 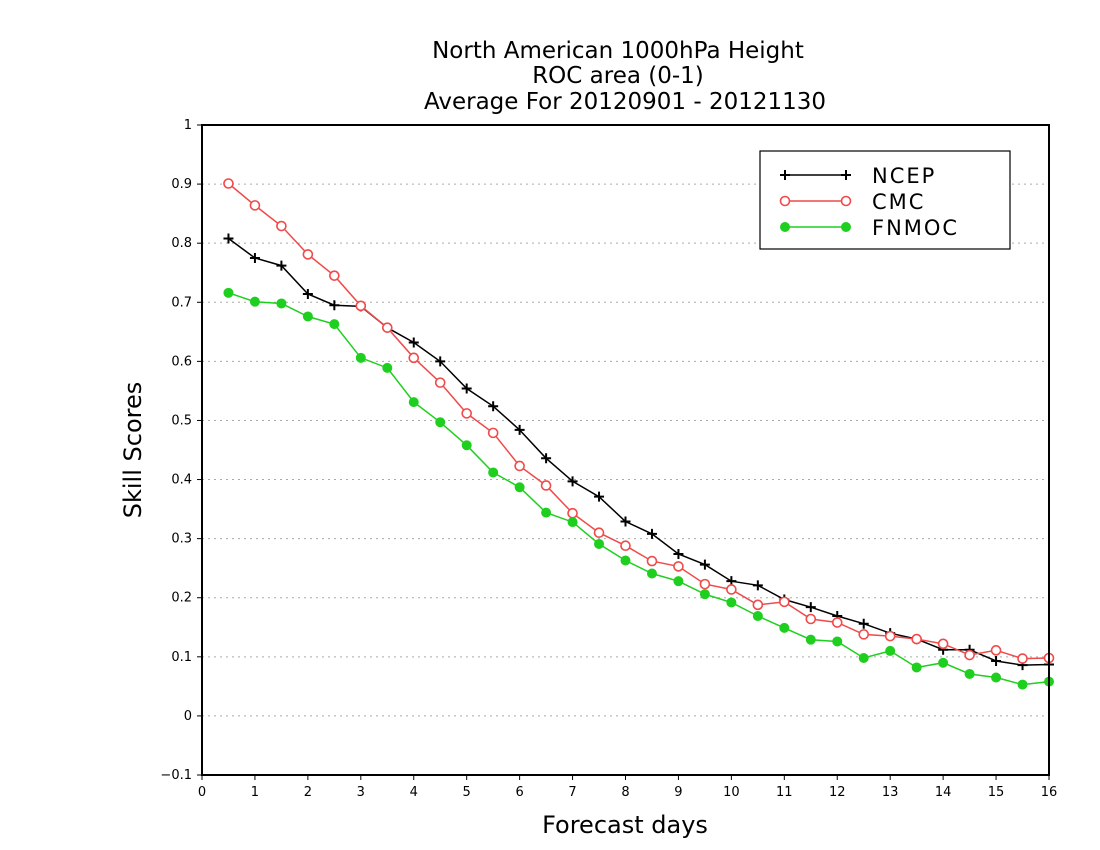 I want to click on x-tick-label: 9, so click(x=678, y=792).